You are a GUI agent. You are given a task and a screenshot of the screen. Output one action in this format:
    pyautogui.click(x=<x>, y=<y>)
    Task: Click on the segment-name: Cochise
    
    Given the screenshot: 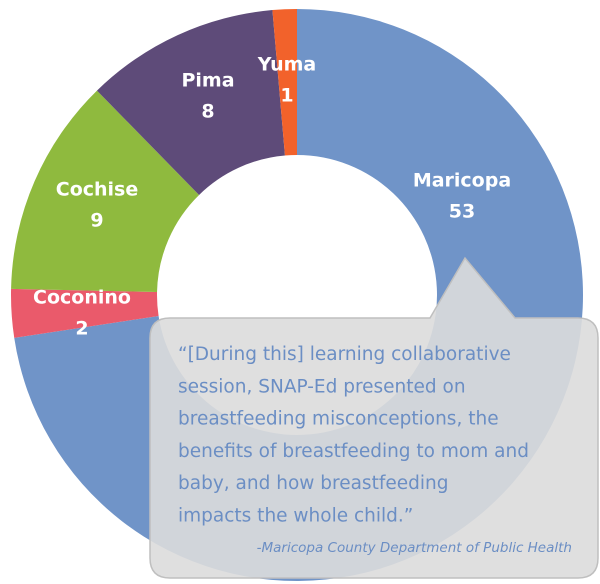 What is the action you would take?
    pyautogui.click(x=97, y=190)
    